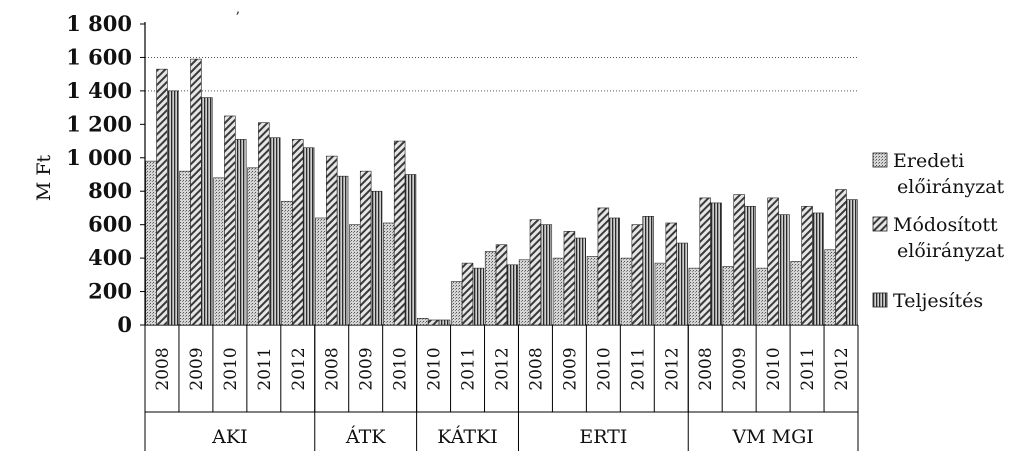 This screenshot has width=1033, height=451. I want to click on stray-mark: ʼ, so click(237, 18).